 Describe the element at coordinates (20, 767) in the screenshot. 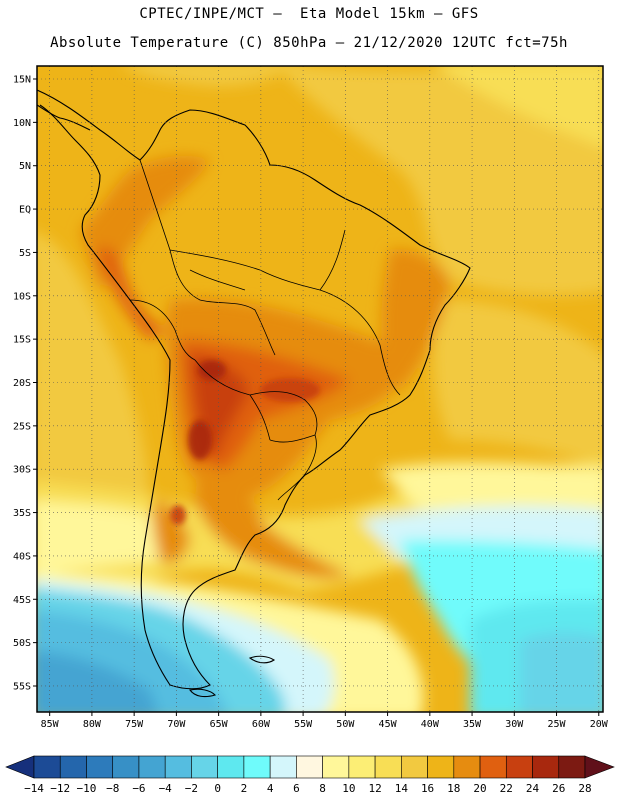

I see `colorbar-min-arrow` at that location.